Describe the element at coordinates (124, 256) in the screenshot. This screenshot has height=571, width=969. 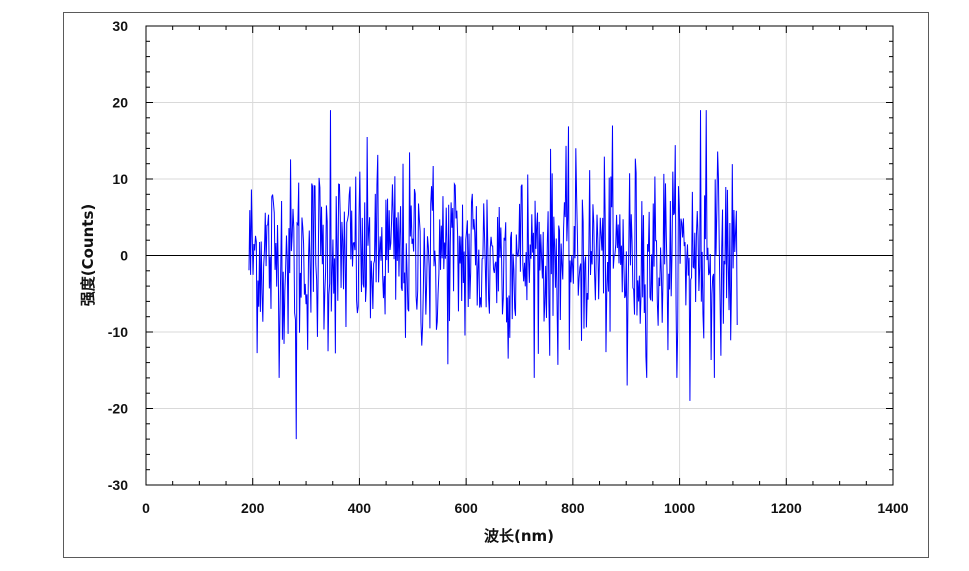
I see `y-tick-label: 0` at that location.